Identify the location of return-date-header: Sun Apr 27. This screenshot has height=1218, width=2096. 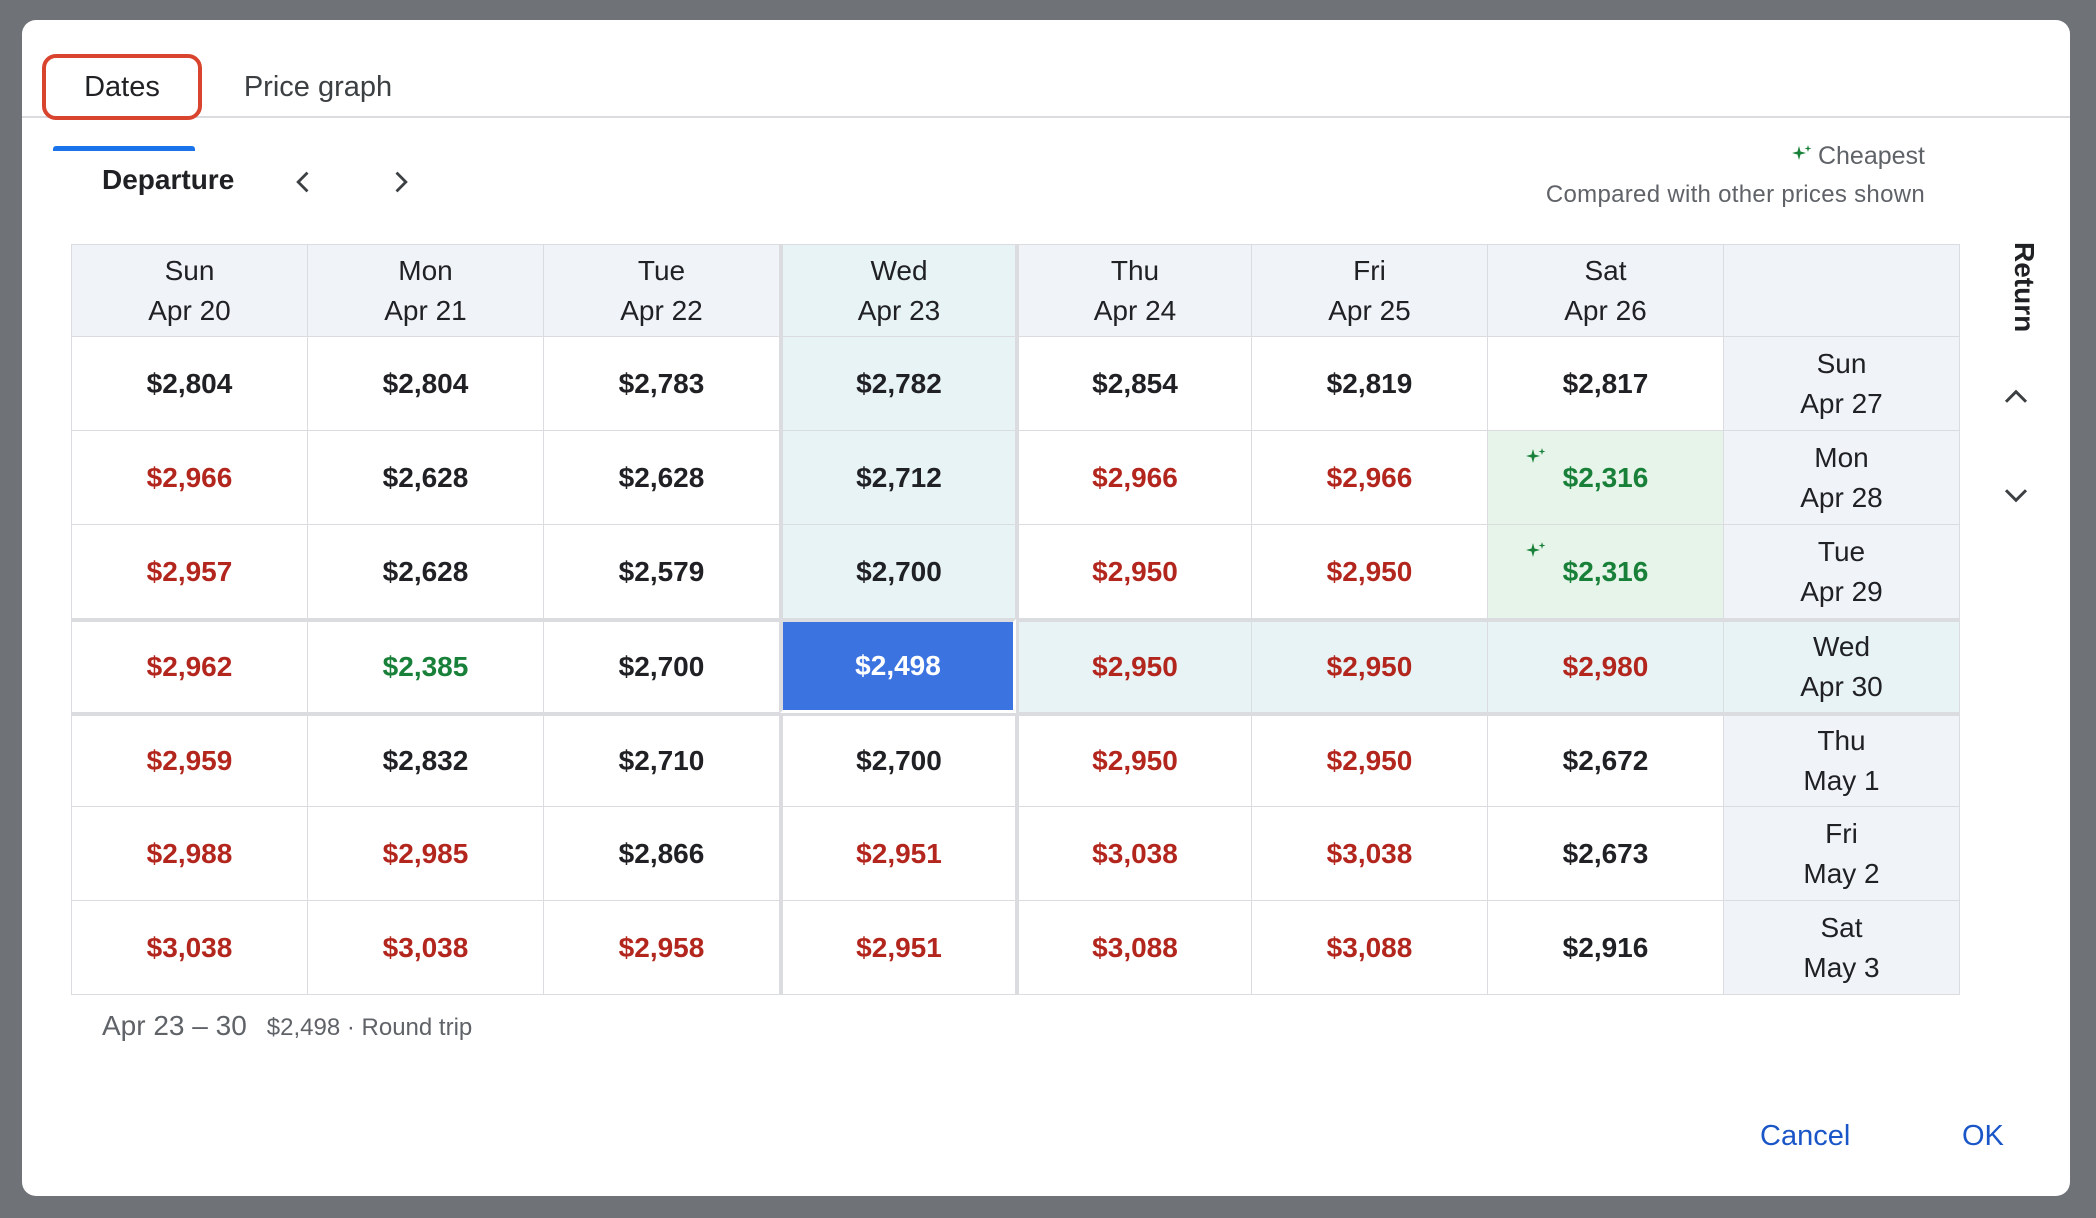
(1842, 384).